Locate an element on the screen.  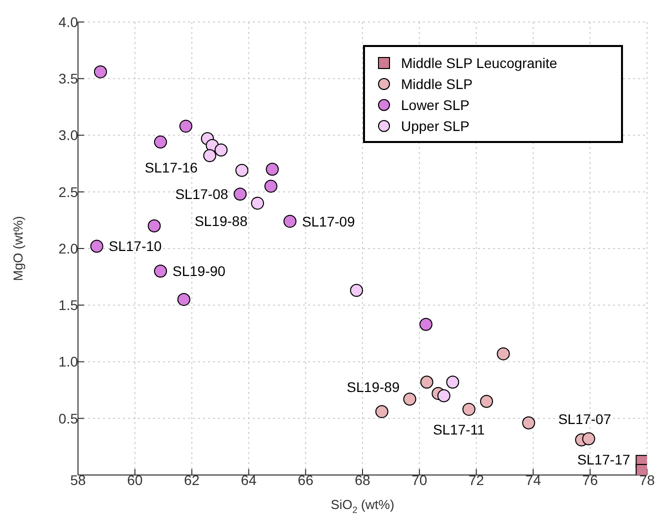
x-tick-label: 60 is located at coordinates (135, 480).